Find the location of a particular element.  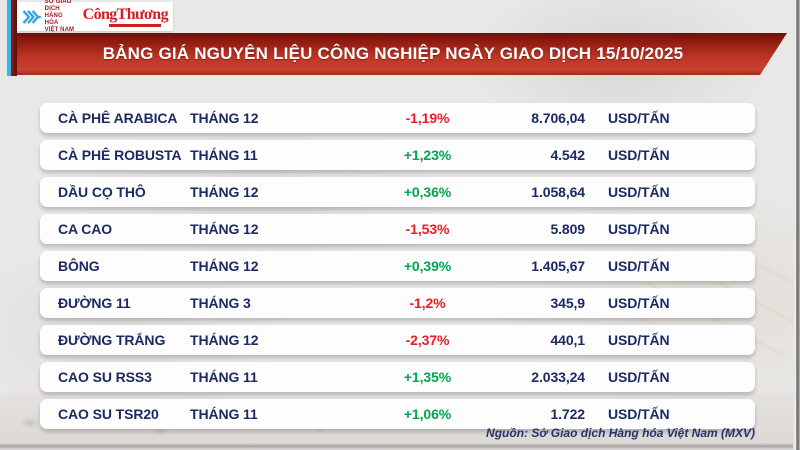

price-value: 1.722 is located at coordinates (567, 414).